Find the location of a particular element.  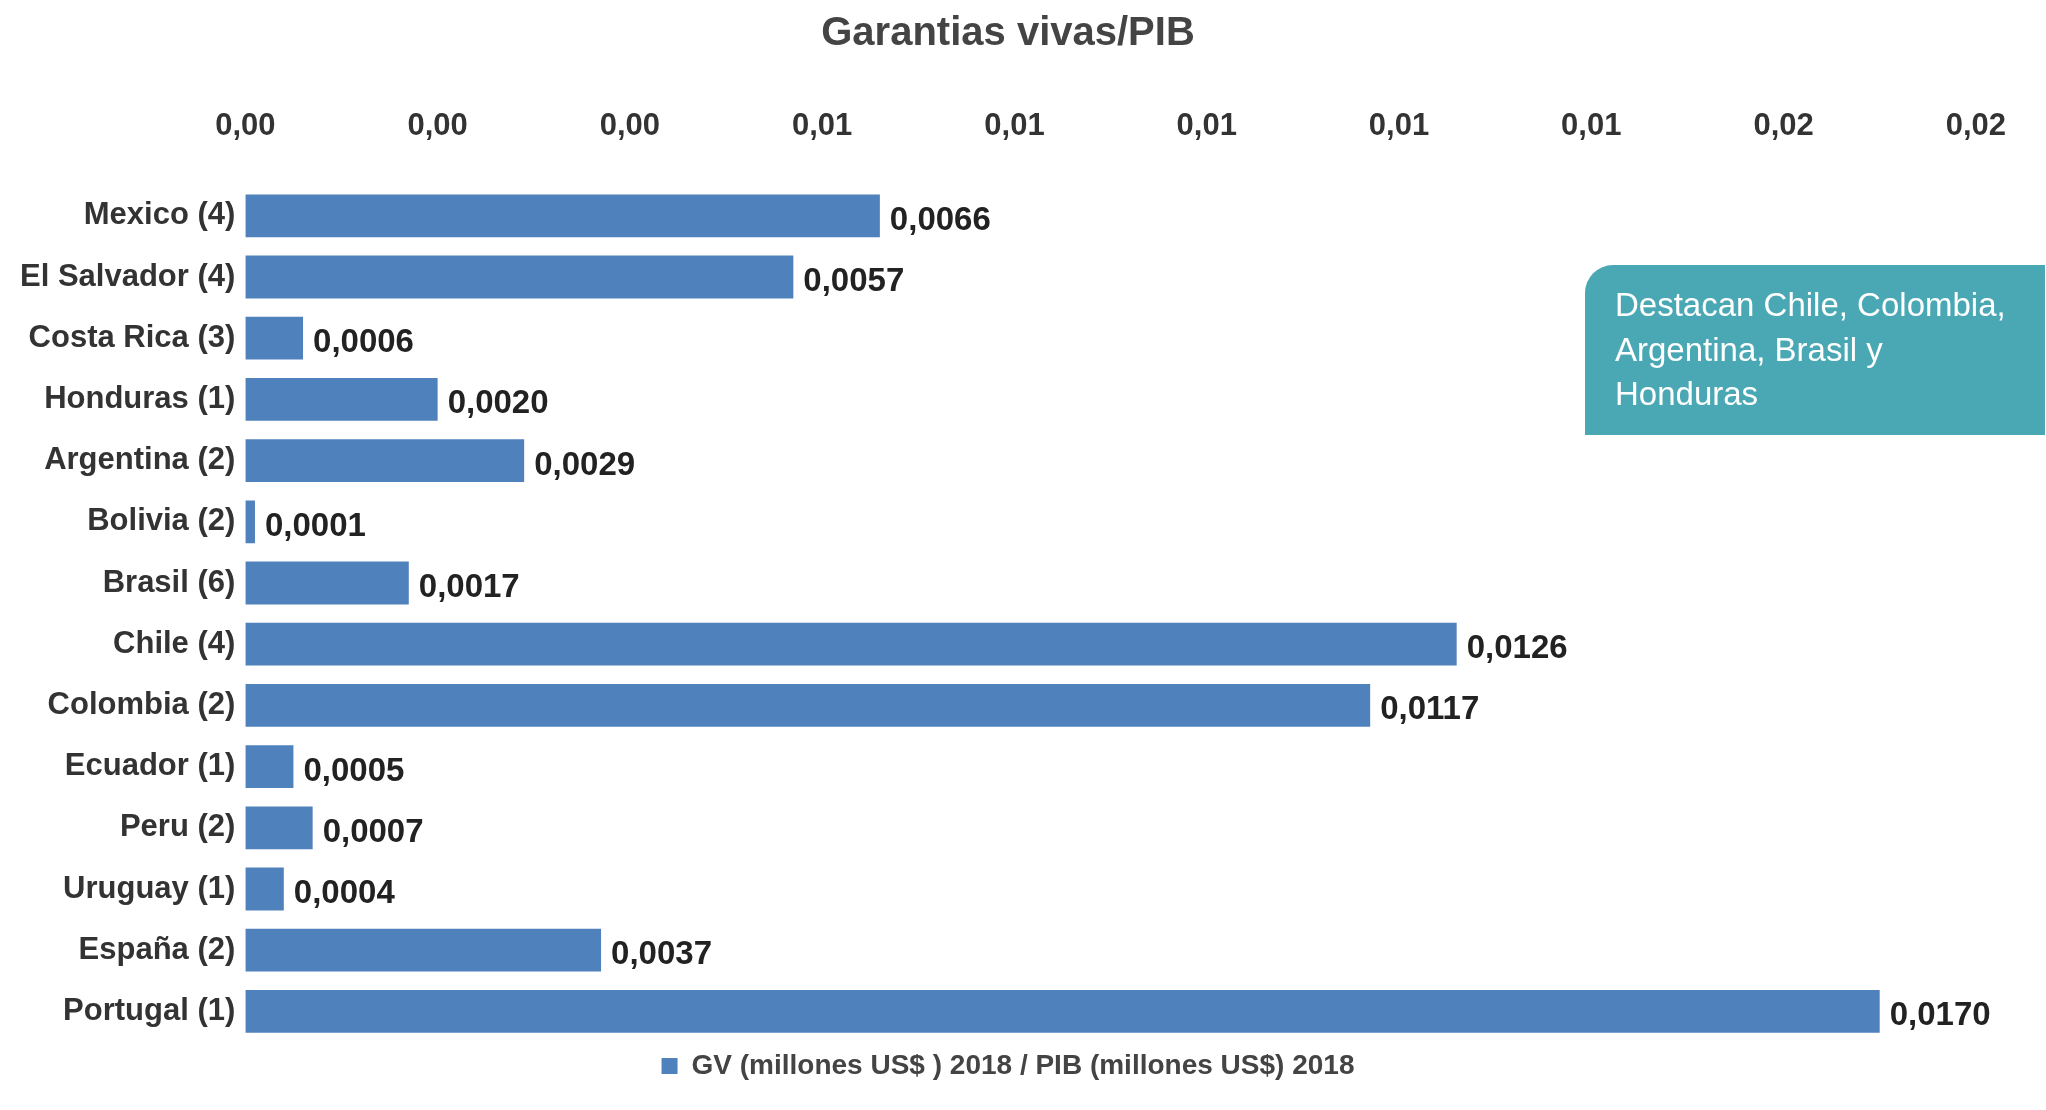

data-label: 0,0117 is located at coordinates (1430, 708).